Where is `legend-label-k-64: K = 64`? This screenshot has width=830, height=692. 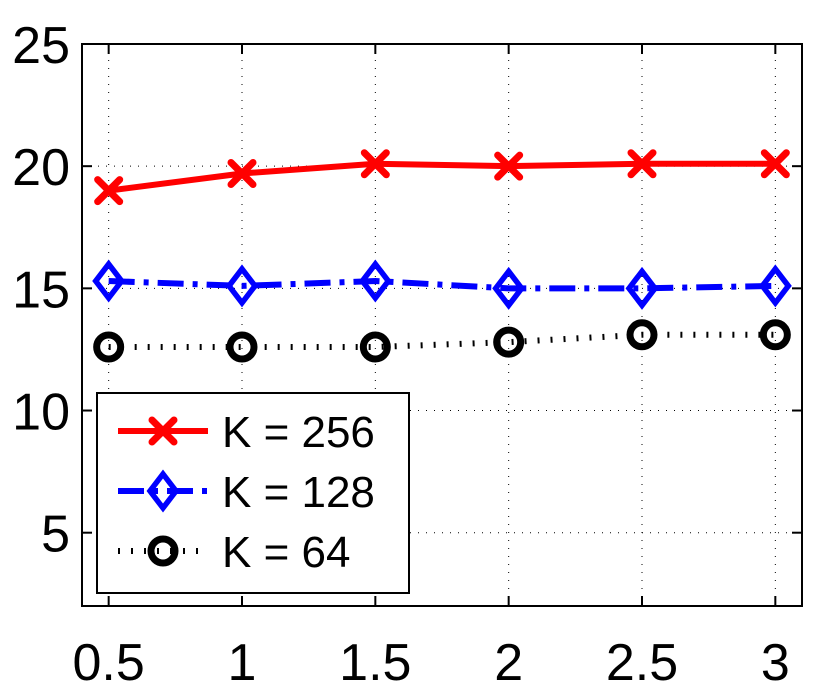
legend-label-k-64: K = 64 is located at coordinates (286, 552).